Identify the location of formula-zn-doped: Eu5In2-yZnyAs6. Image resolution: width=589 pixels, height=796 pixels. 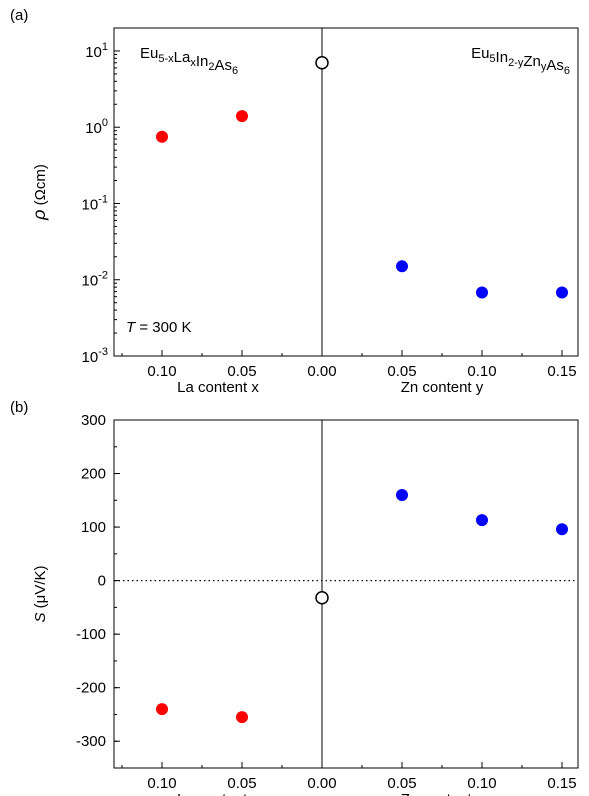
(520, 61).